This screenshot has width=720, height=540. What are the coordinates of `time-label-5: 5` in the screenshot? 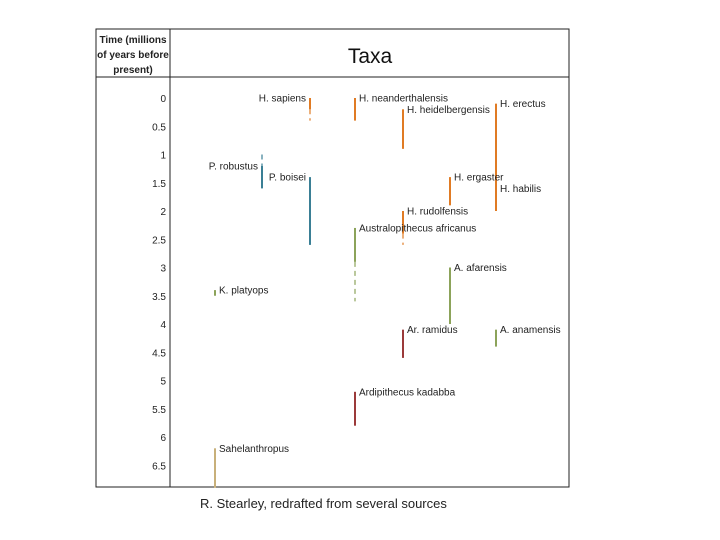 It's located at (163, 382).